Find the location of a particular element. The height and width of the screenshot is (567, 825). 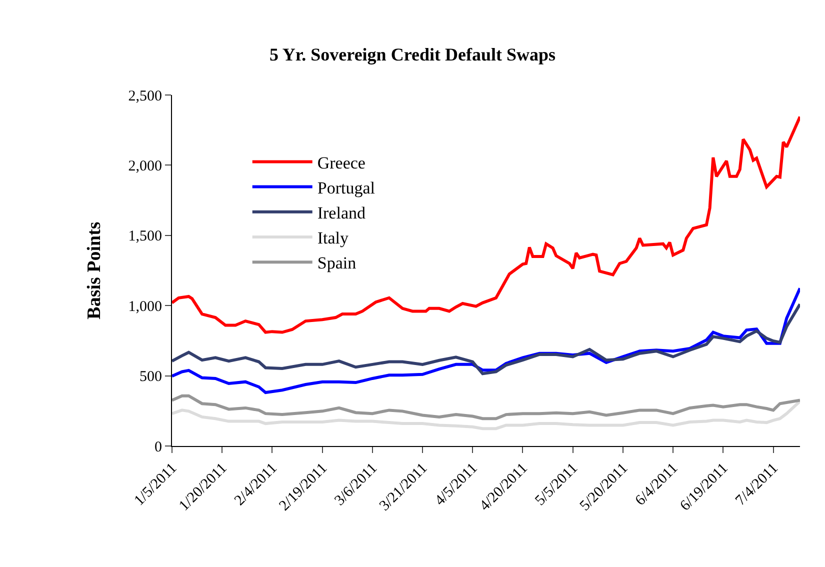

y-tick-label: 2,000 is located at coordinates (145, 166).